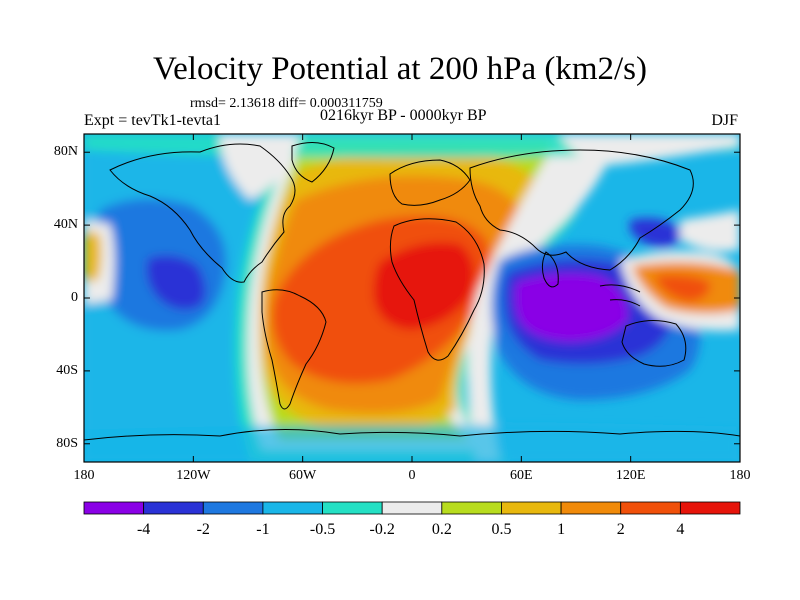 This screenshot has height=600, width=800. I want to click on coast-antarctica, so click(412, 434).